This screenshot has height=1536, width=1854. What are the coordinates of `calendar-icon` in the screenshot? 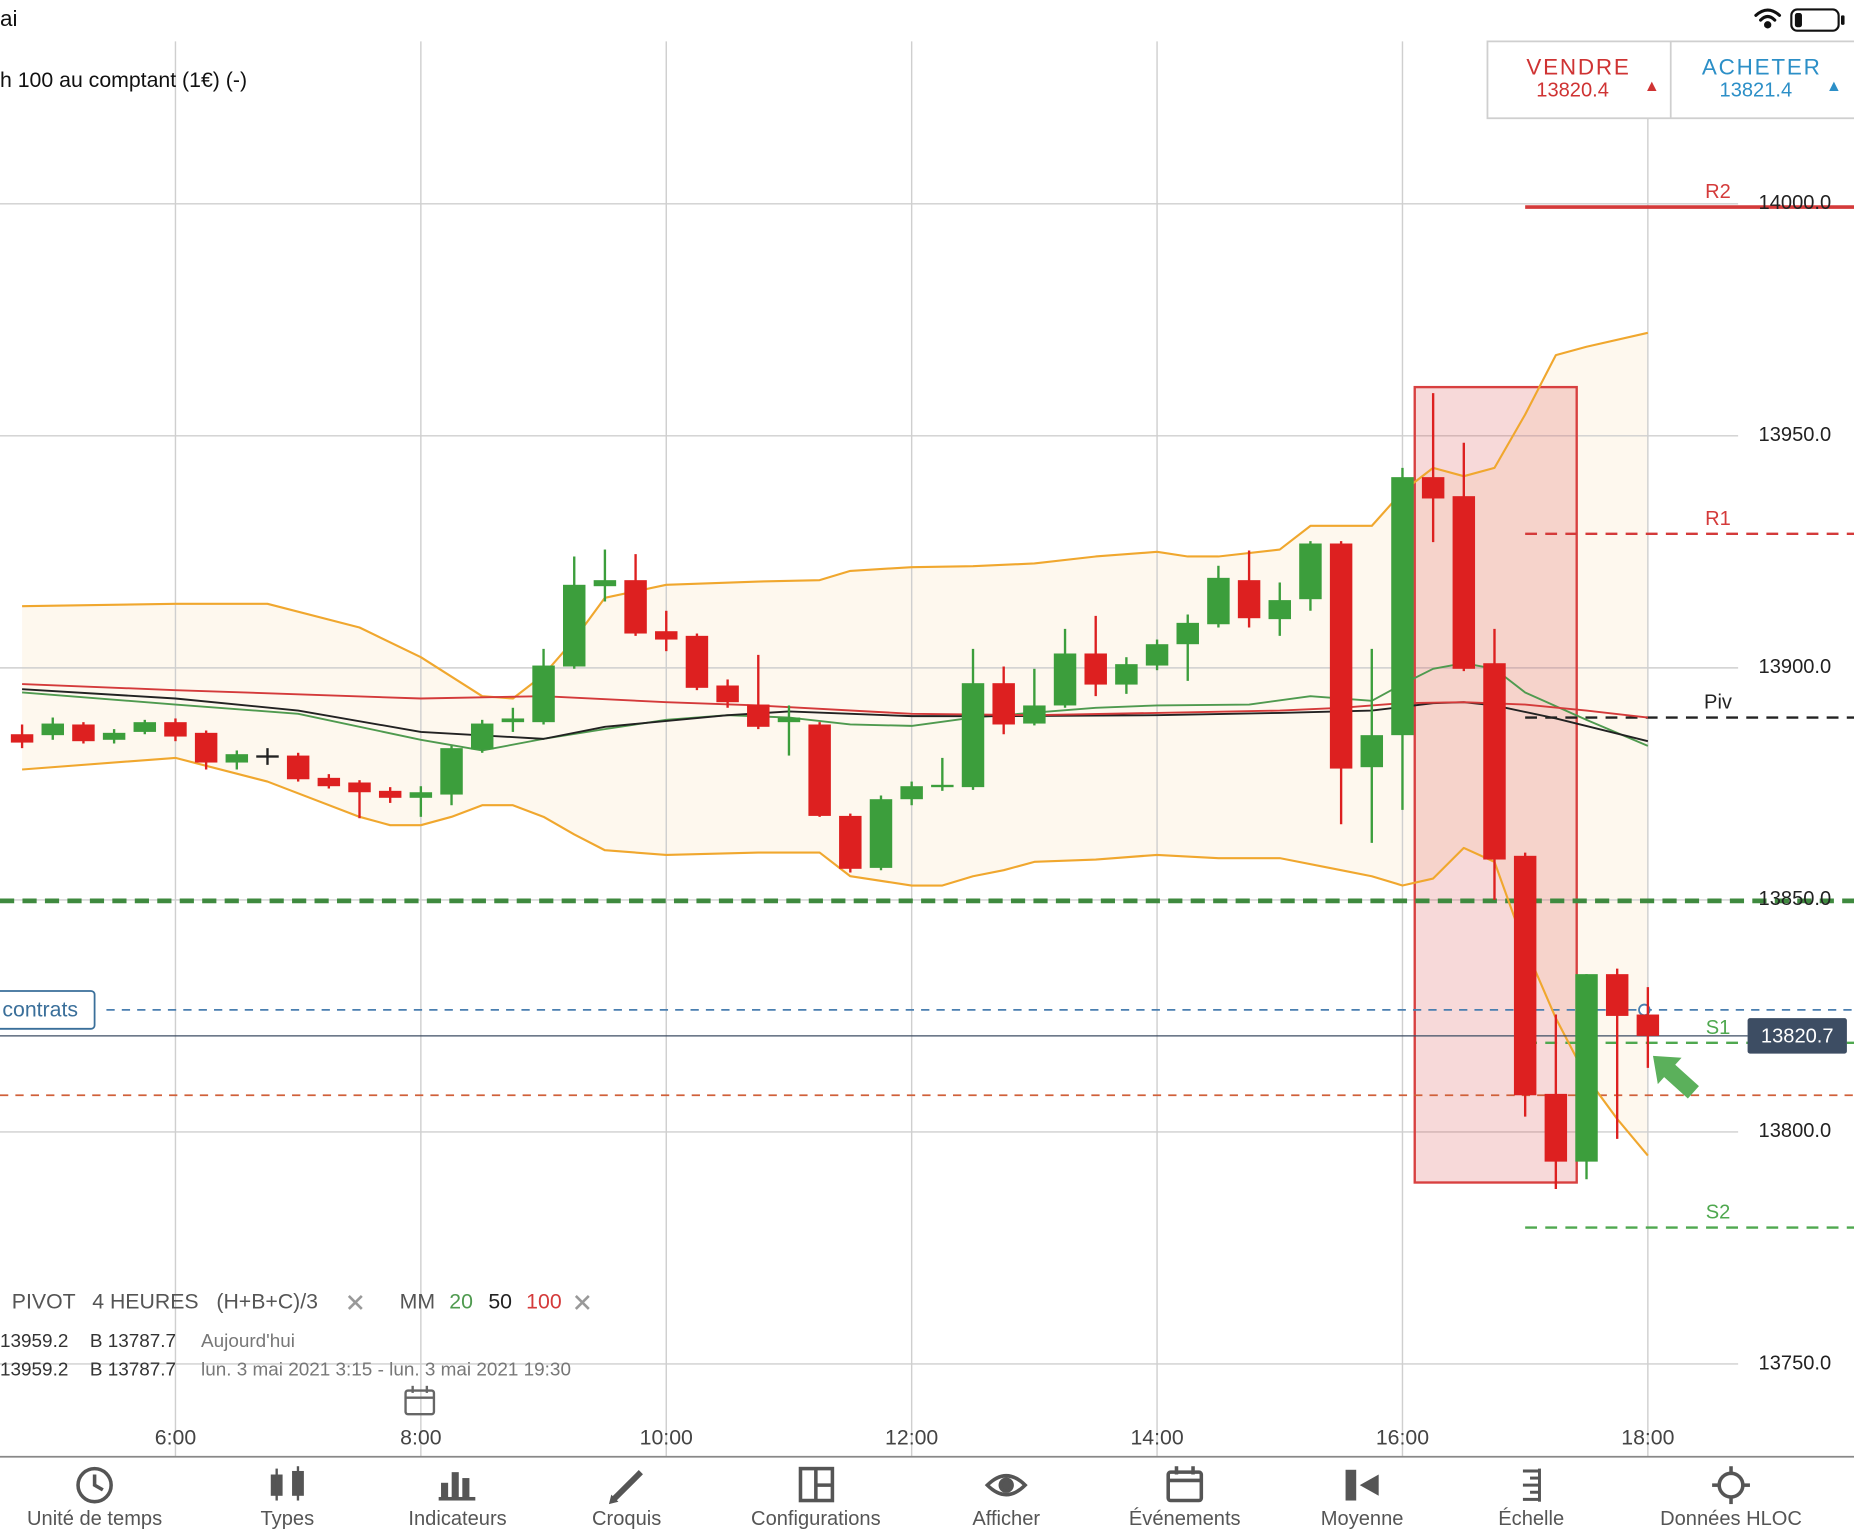 It's located at (420, 1400).